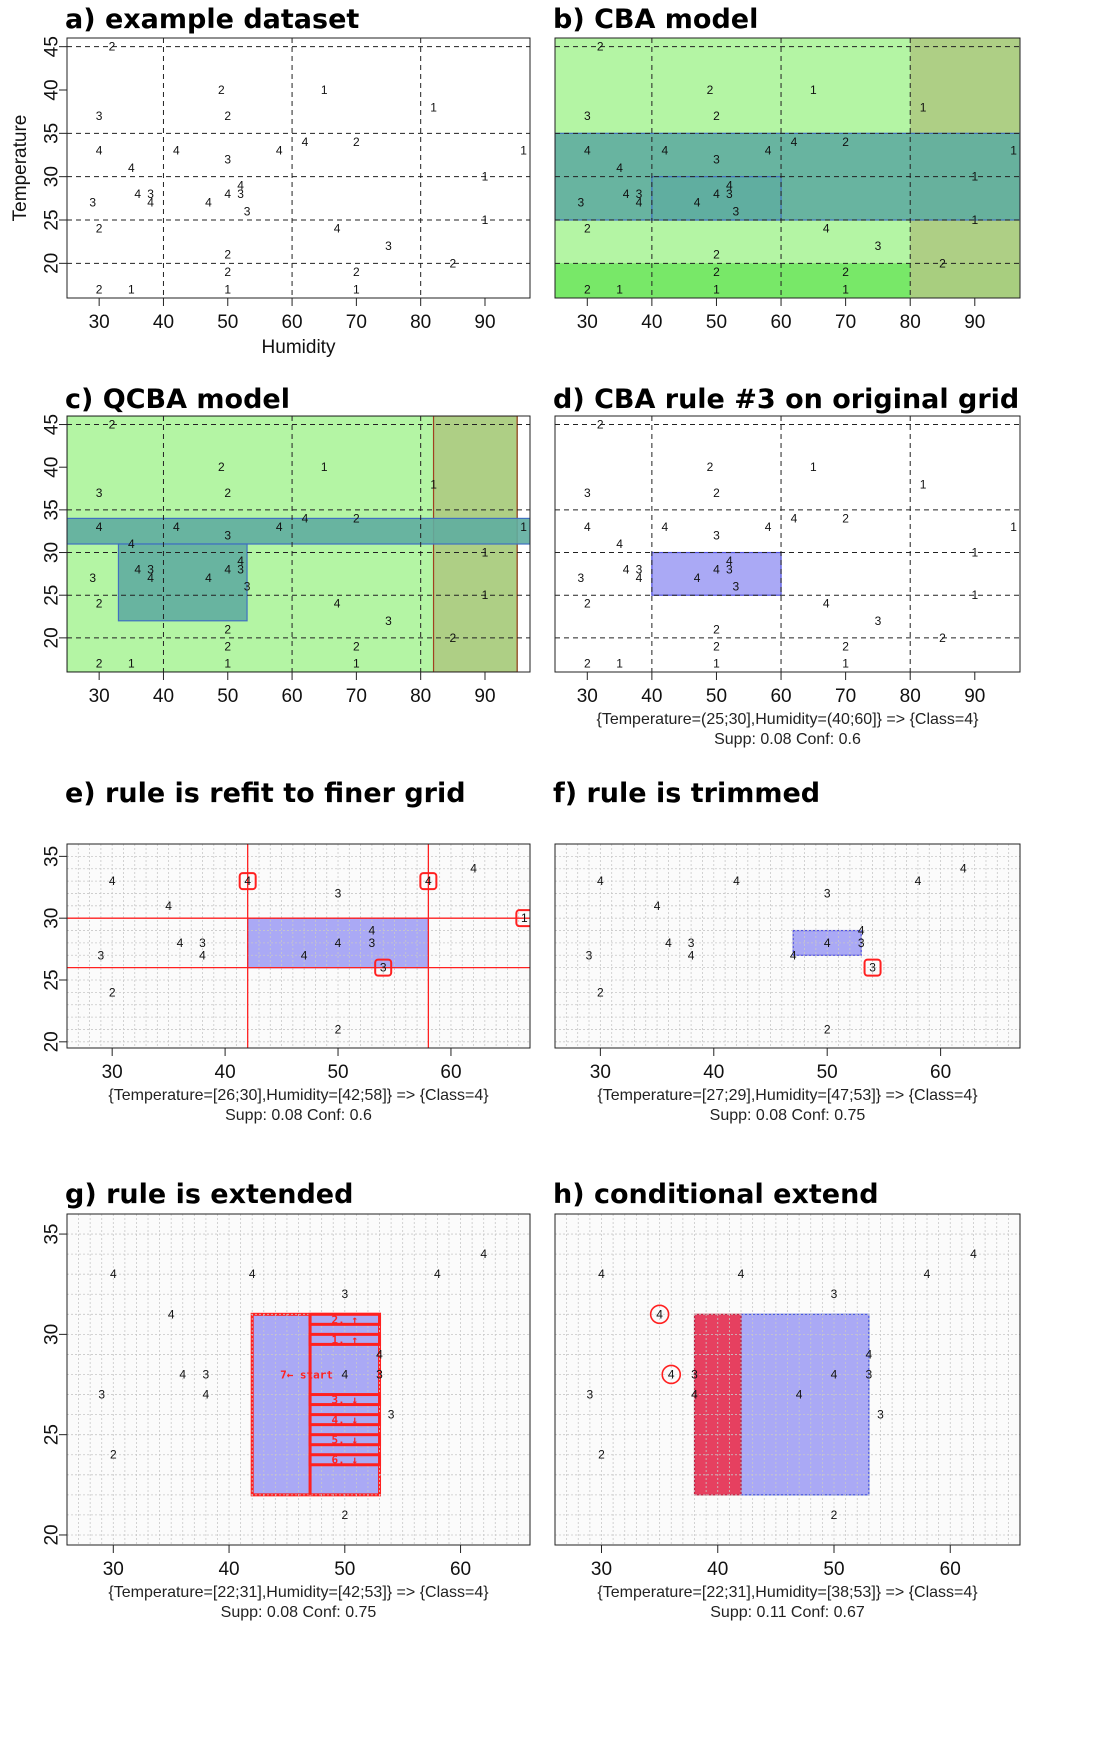  What do you see at coordinates (484, 322) in the screenshot?
I see `x-tick-label: 90` at bounding box center [484, 322].